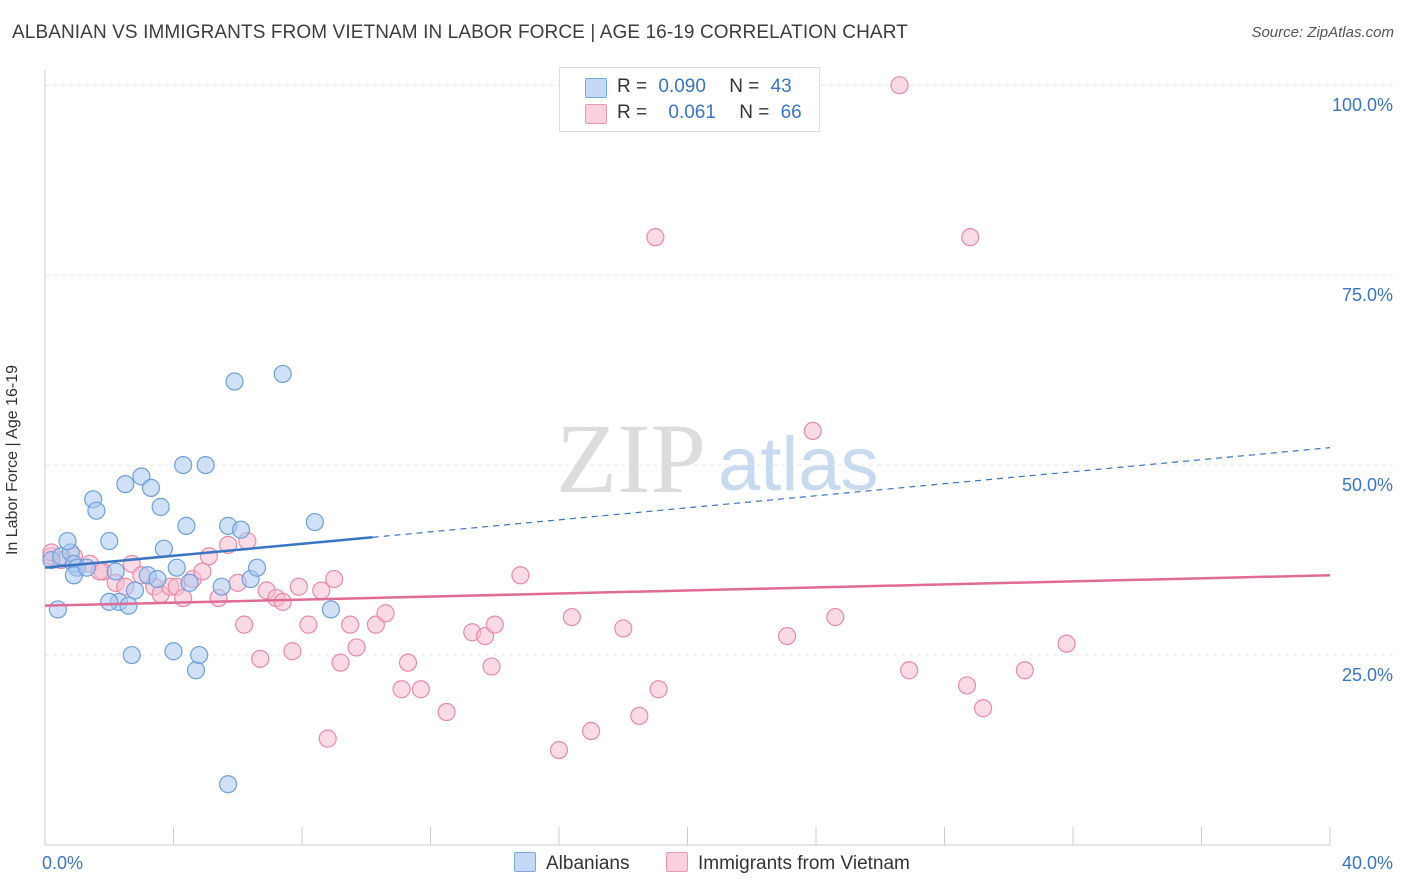 This screenshot has width=1406, height=892. What do you see at coordinates (1367, 863) in the screenshot?
I see `x-tick-label-max: 40.0%` at bounding box center [1367, 863].